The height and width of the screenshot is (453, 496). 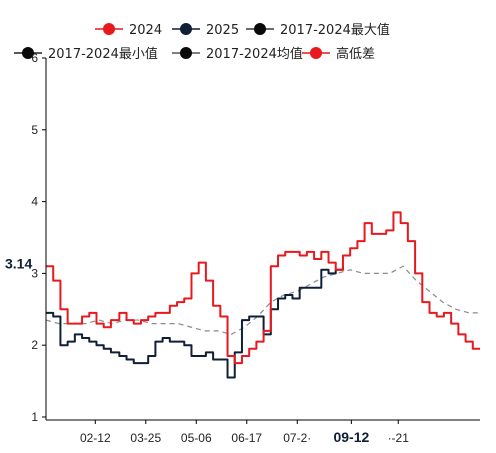 I want to click on highlight-value-label: 3.14, so click(x=18, y=263).